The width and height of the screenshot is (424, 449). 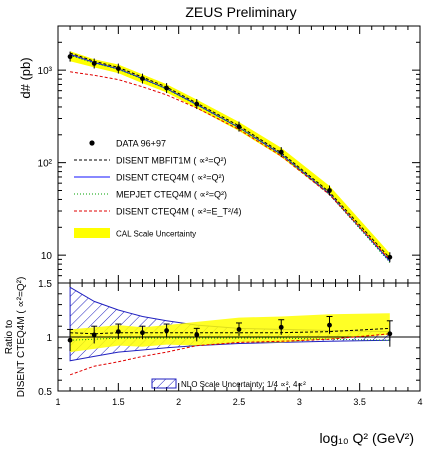 I want to click on x-tick-label-1: 1.5, so click(x=118, y=402).